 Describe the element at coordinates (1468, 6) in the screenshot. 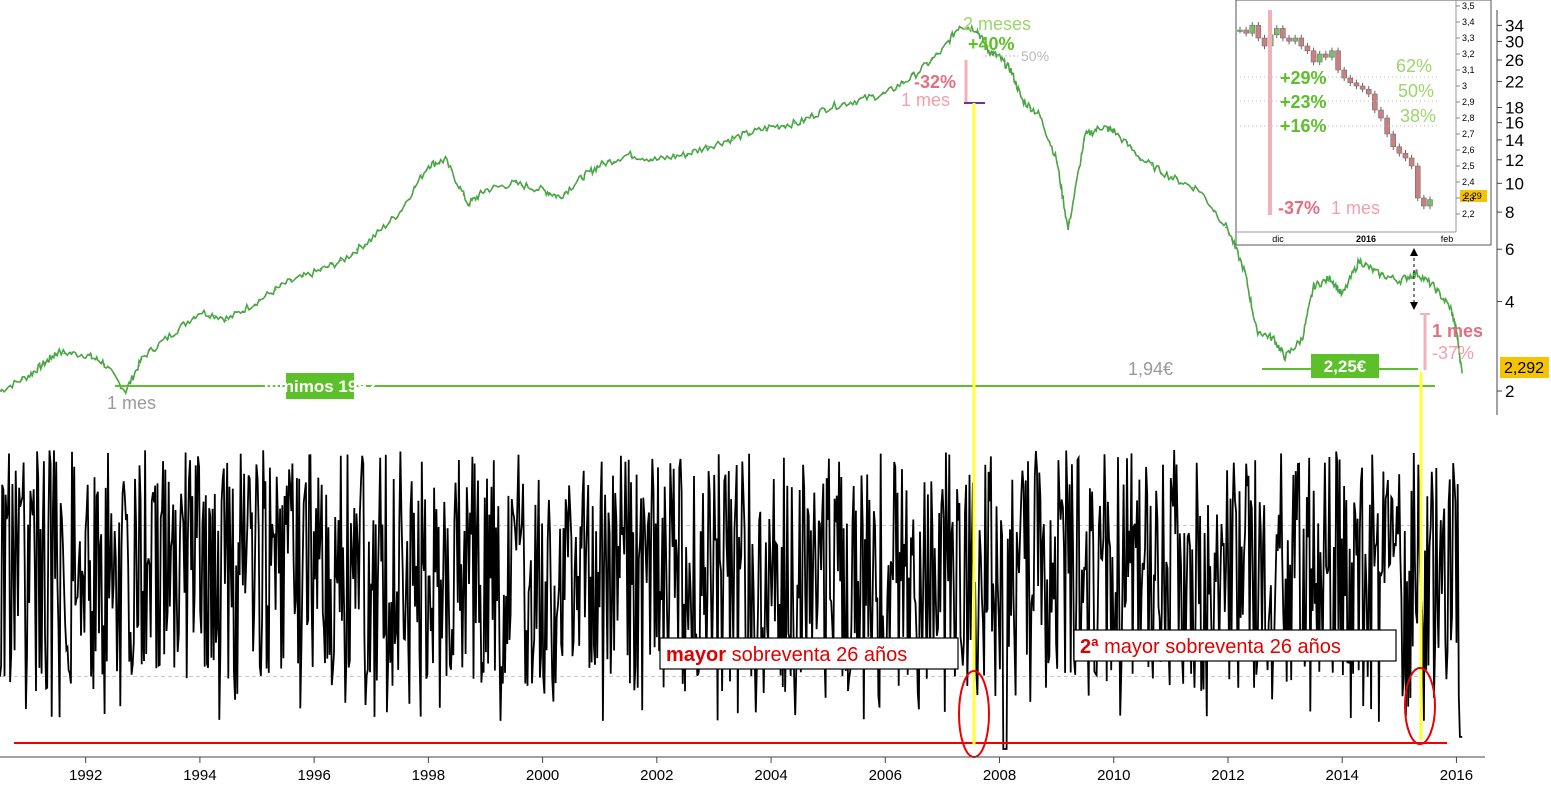

I see `inset-y-tick-label: 3,5` at that location.